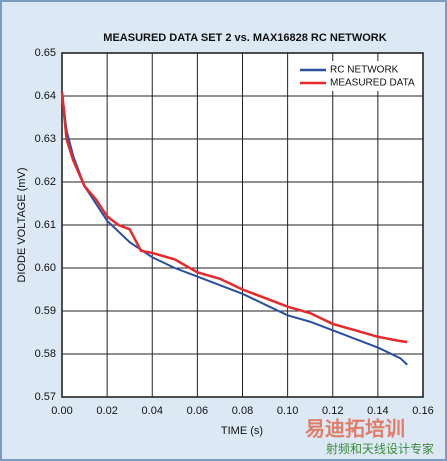  I want to click on y-tick-label: 0.60, so click(45, 268).